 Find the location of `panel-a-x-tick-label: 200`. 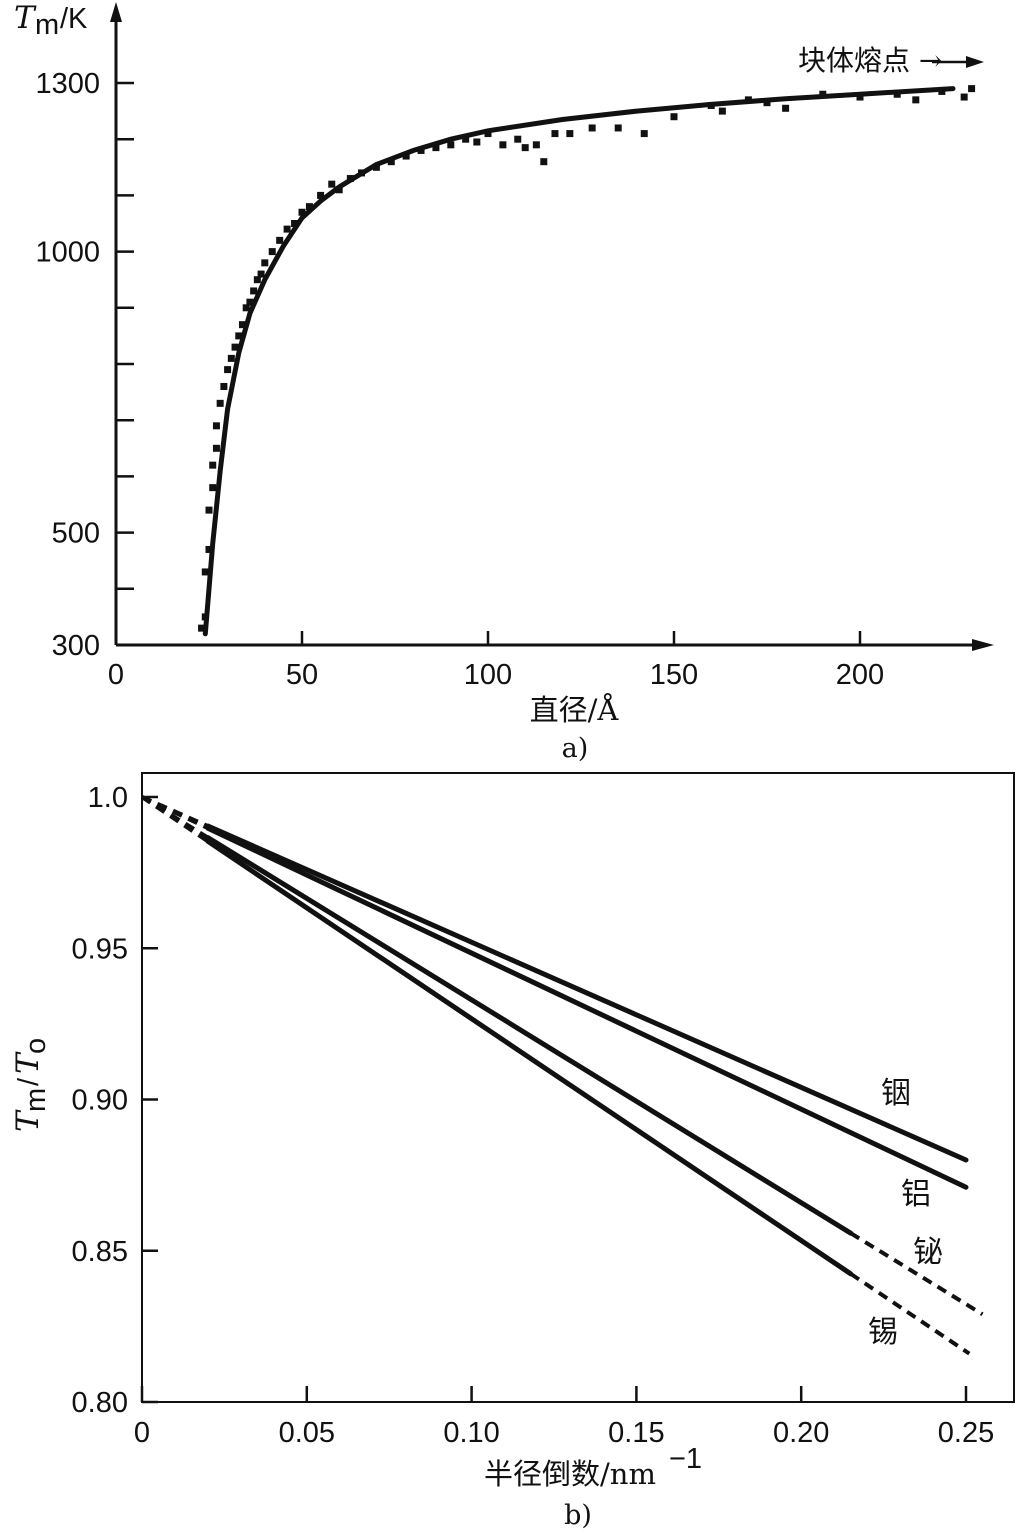

panel-a-x-tick-label: 200 is located at coordinates (860, 675).